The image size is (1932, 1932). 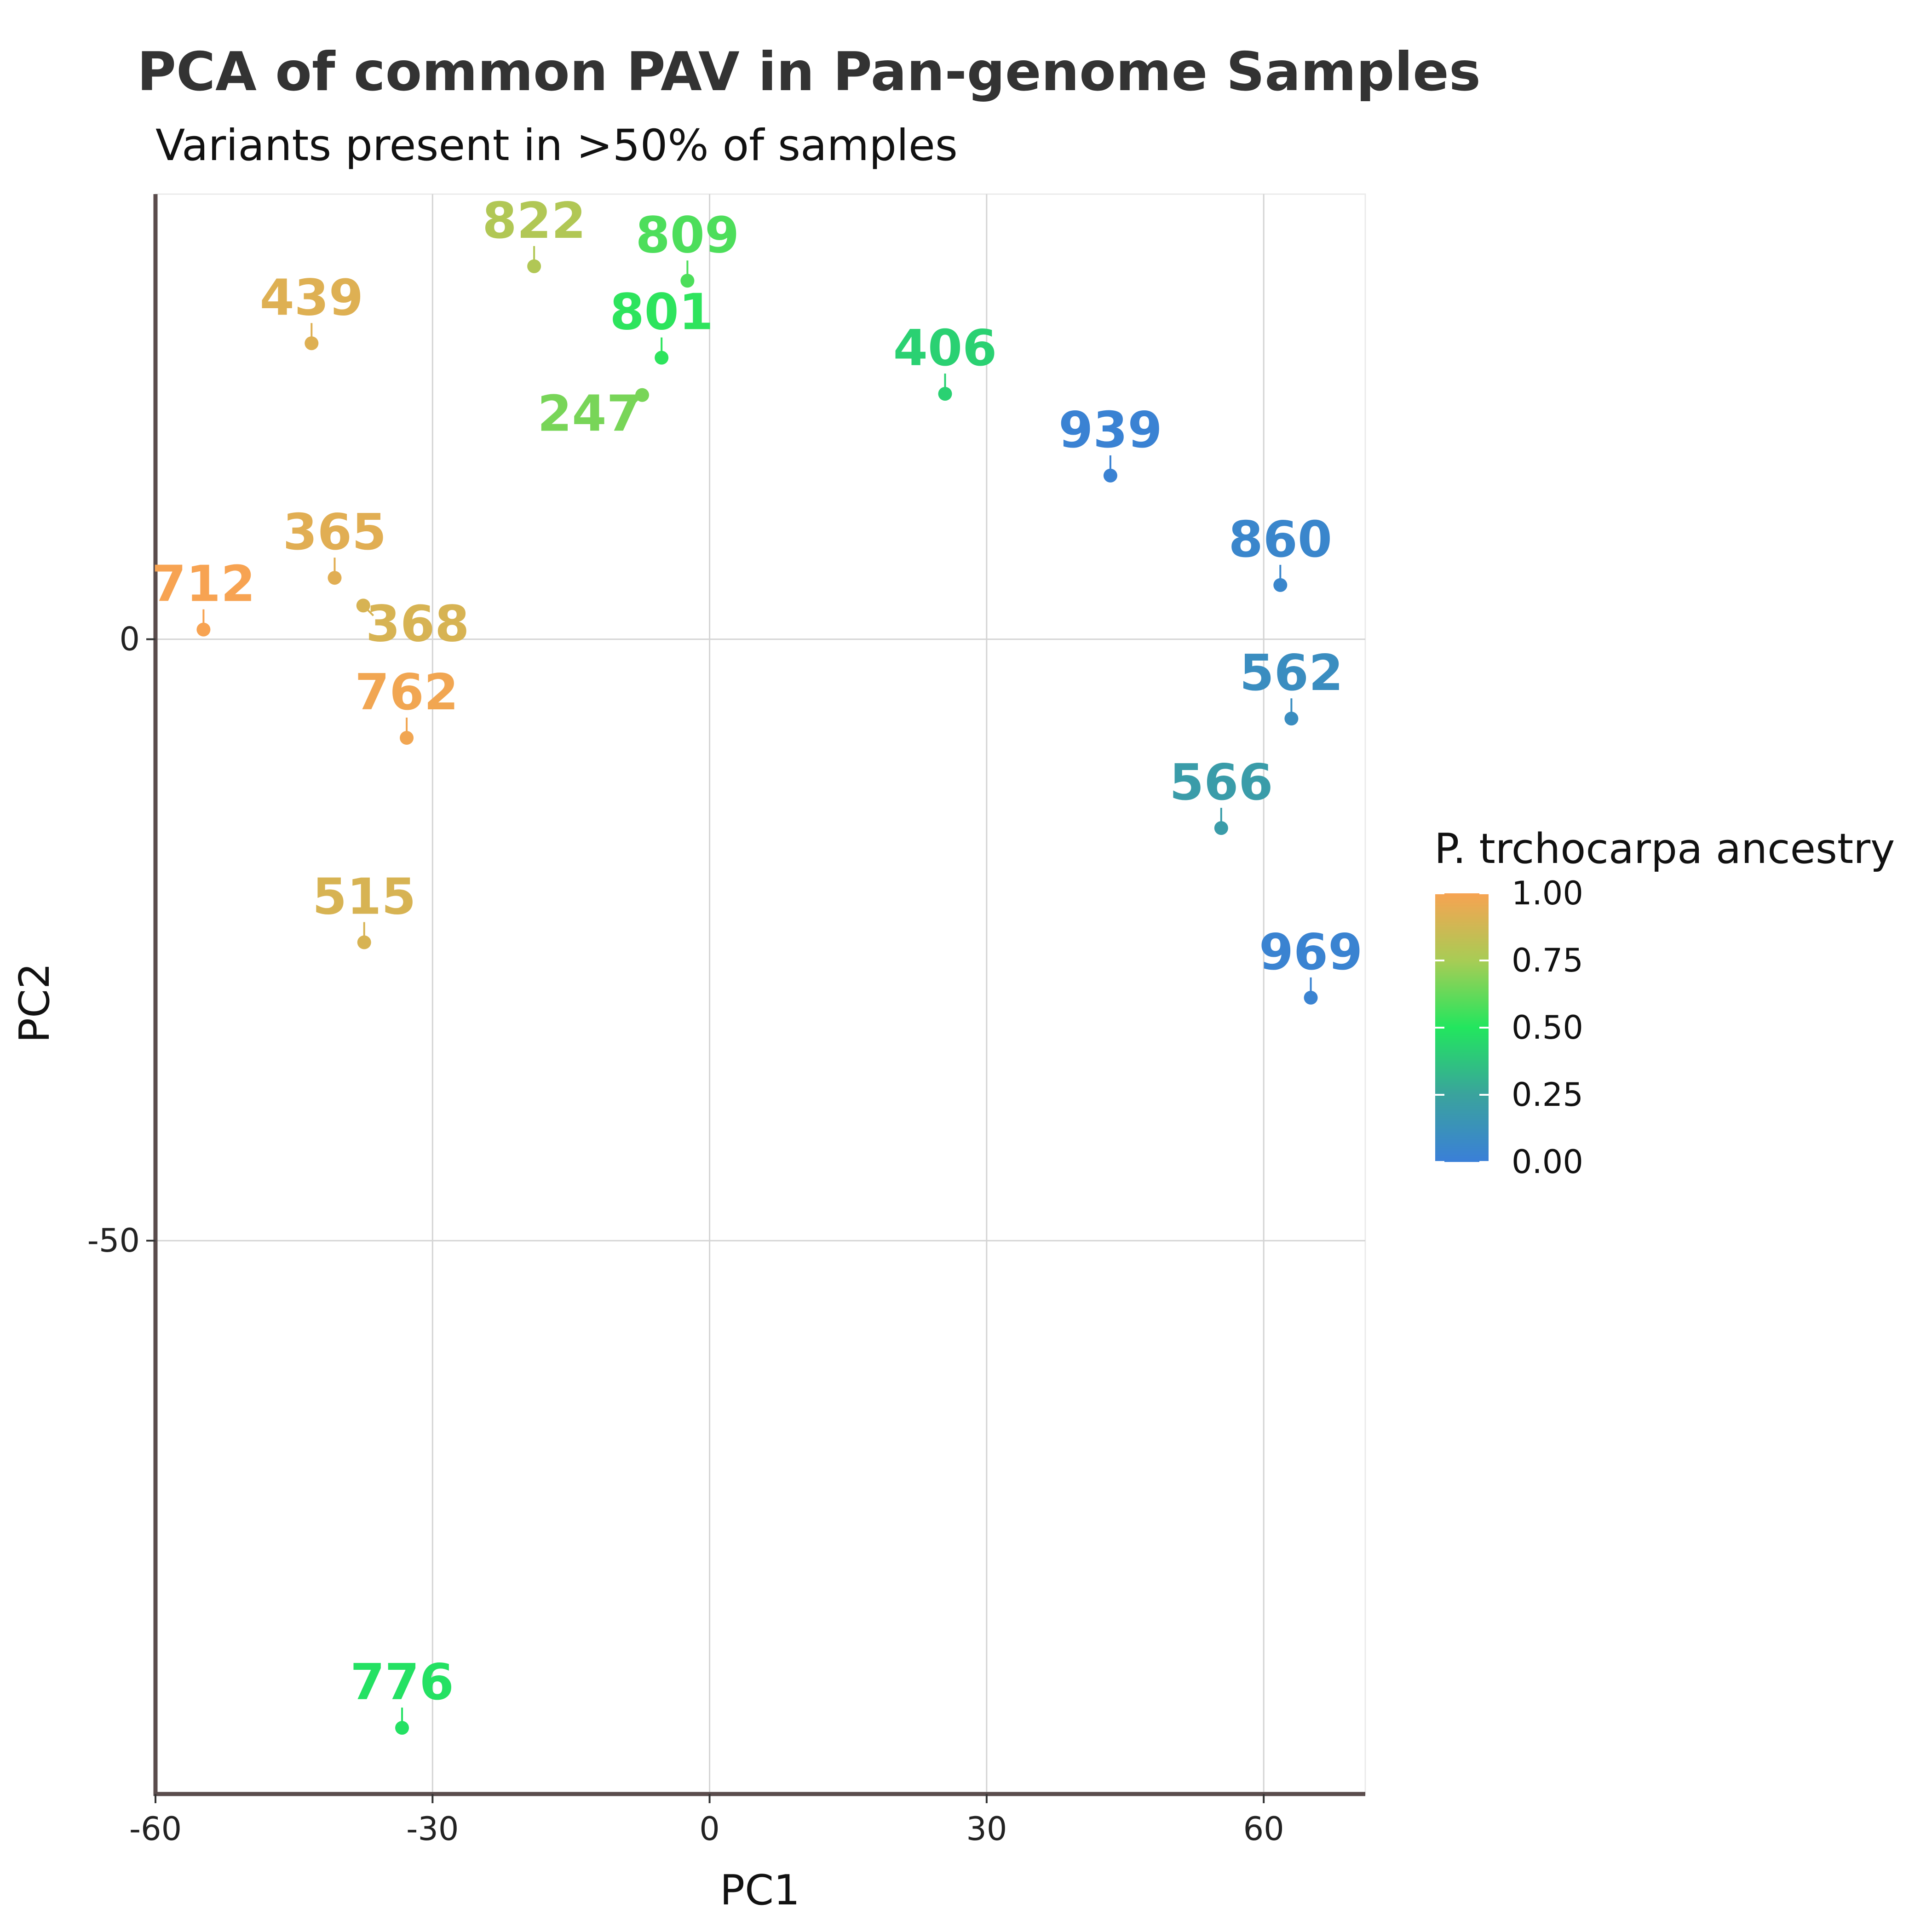 I want to click on x-tick-label: 60, so click(x=1263, y=1829).